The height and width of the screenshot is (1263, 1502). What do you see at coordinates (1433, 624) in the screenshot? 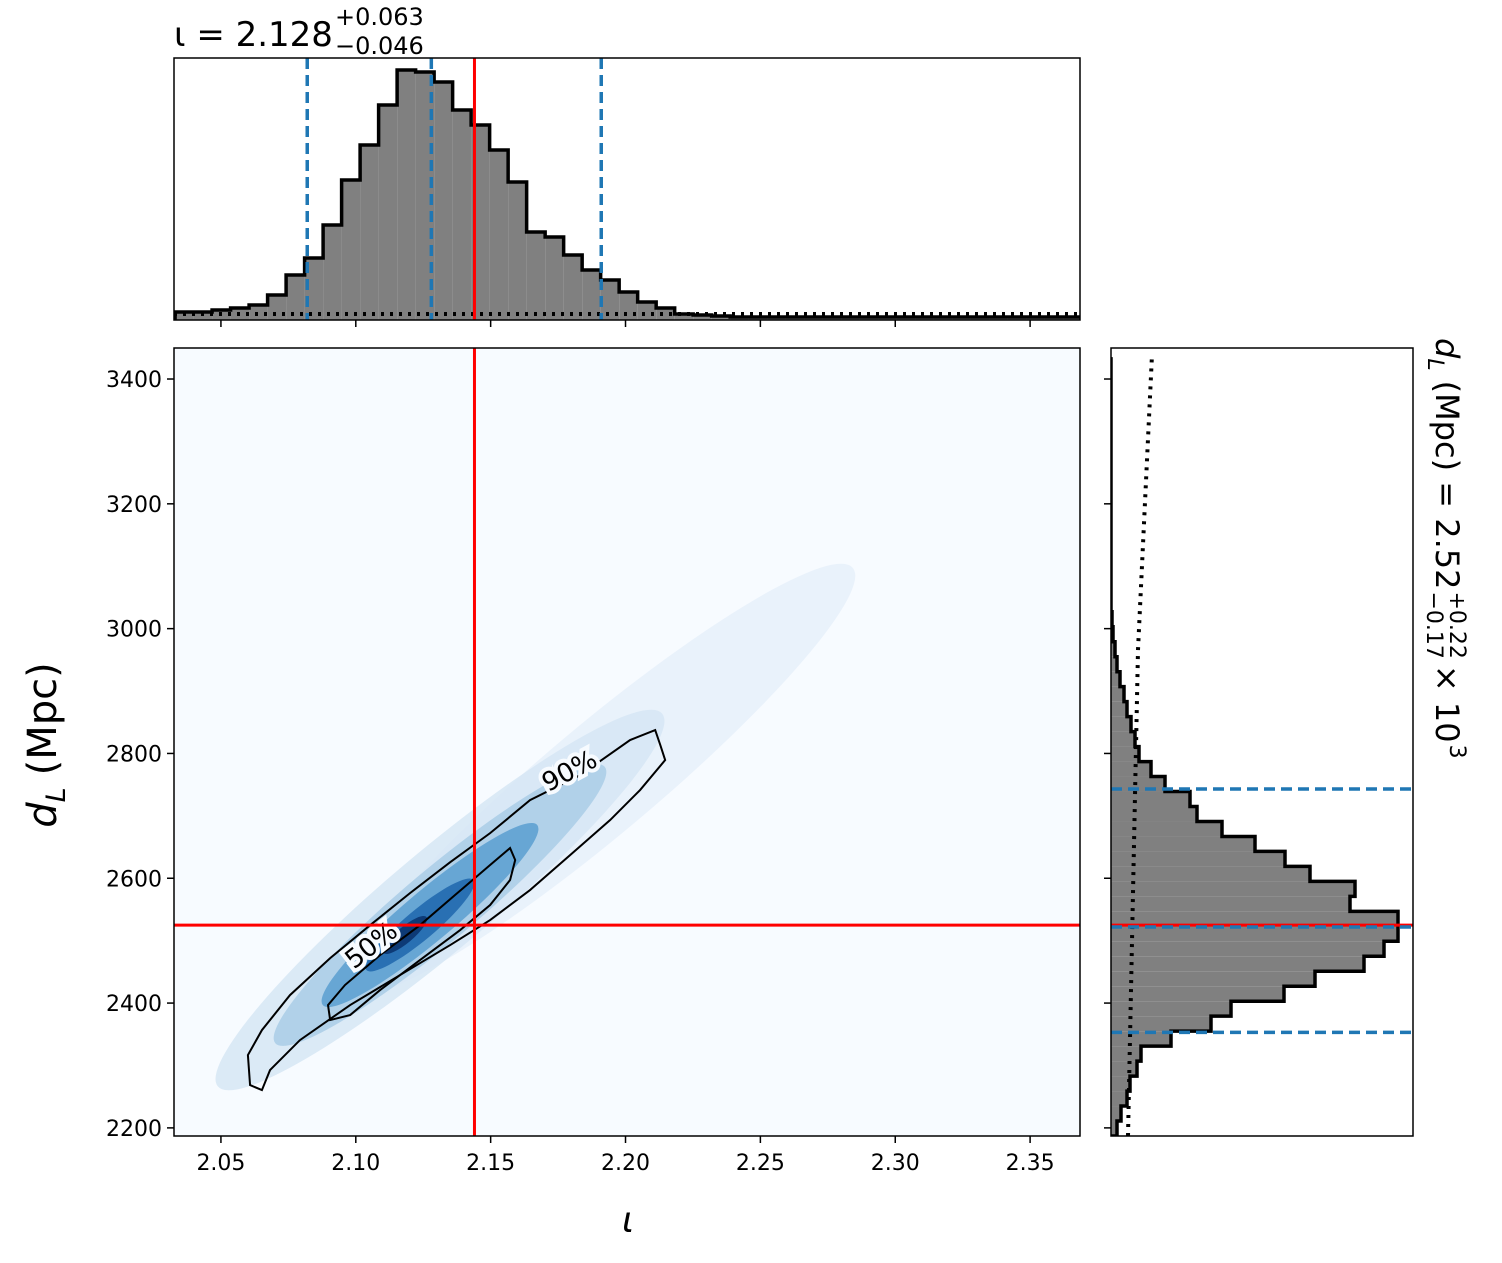
I see `title-lower: −0.17` at bounding box center [1433, 624].